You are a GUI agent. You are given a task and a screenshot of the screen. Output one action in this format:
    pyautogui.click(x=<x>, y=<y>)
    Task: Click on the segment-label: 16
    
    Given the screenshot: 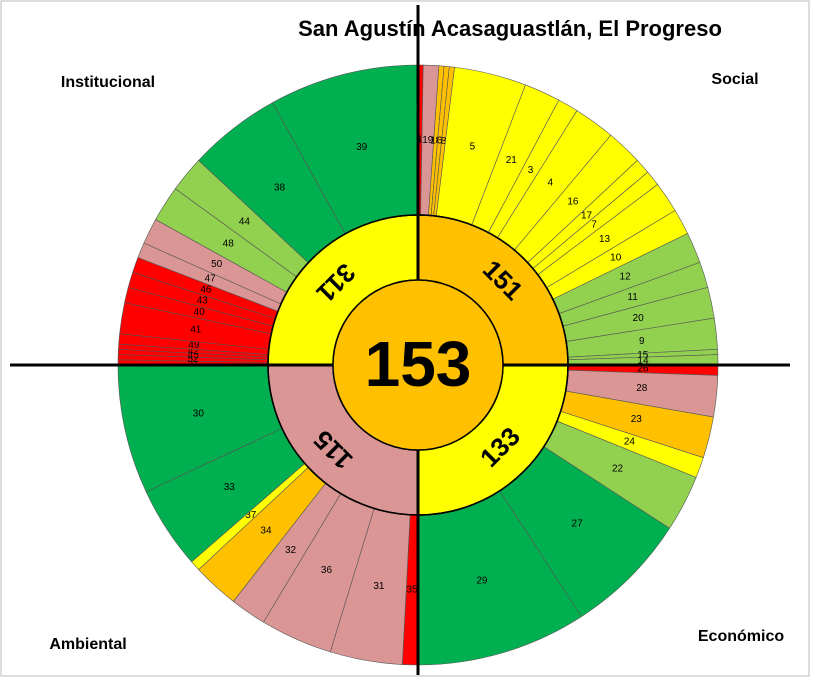 What is the action you would take?
    pyautogui.click(x=573, y=201)
    